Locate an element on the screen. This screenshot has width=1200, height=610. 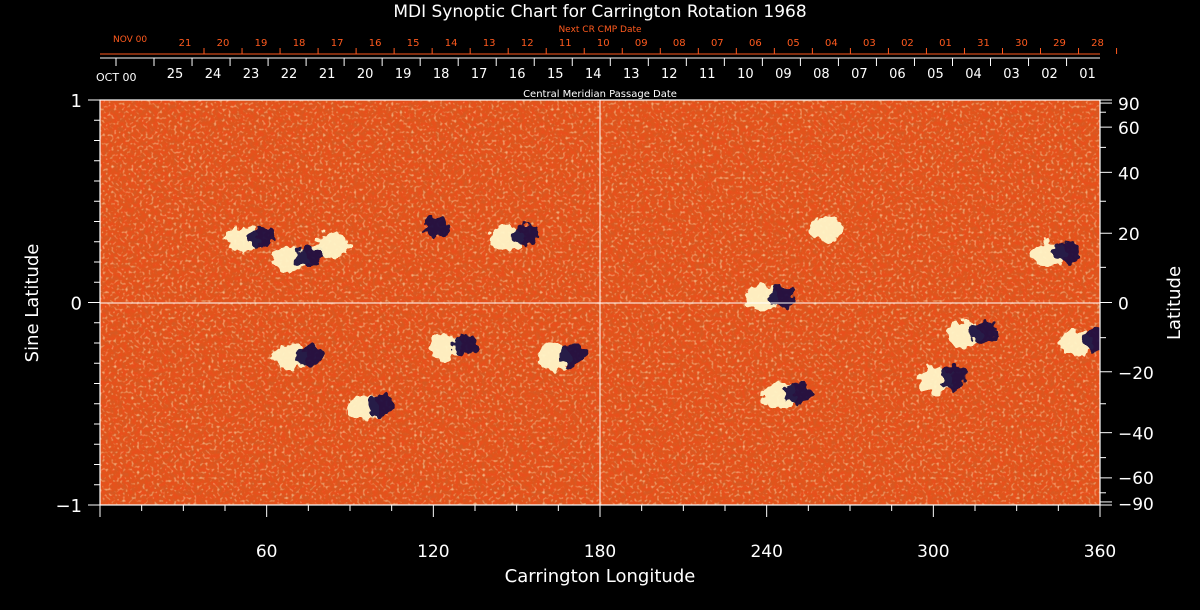
cmp-date-label: 10 is located at coordinates (745, 74).